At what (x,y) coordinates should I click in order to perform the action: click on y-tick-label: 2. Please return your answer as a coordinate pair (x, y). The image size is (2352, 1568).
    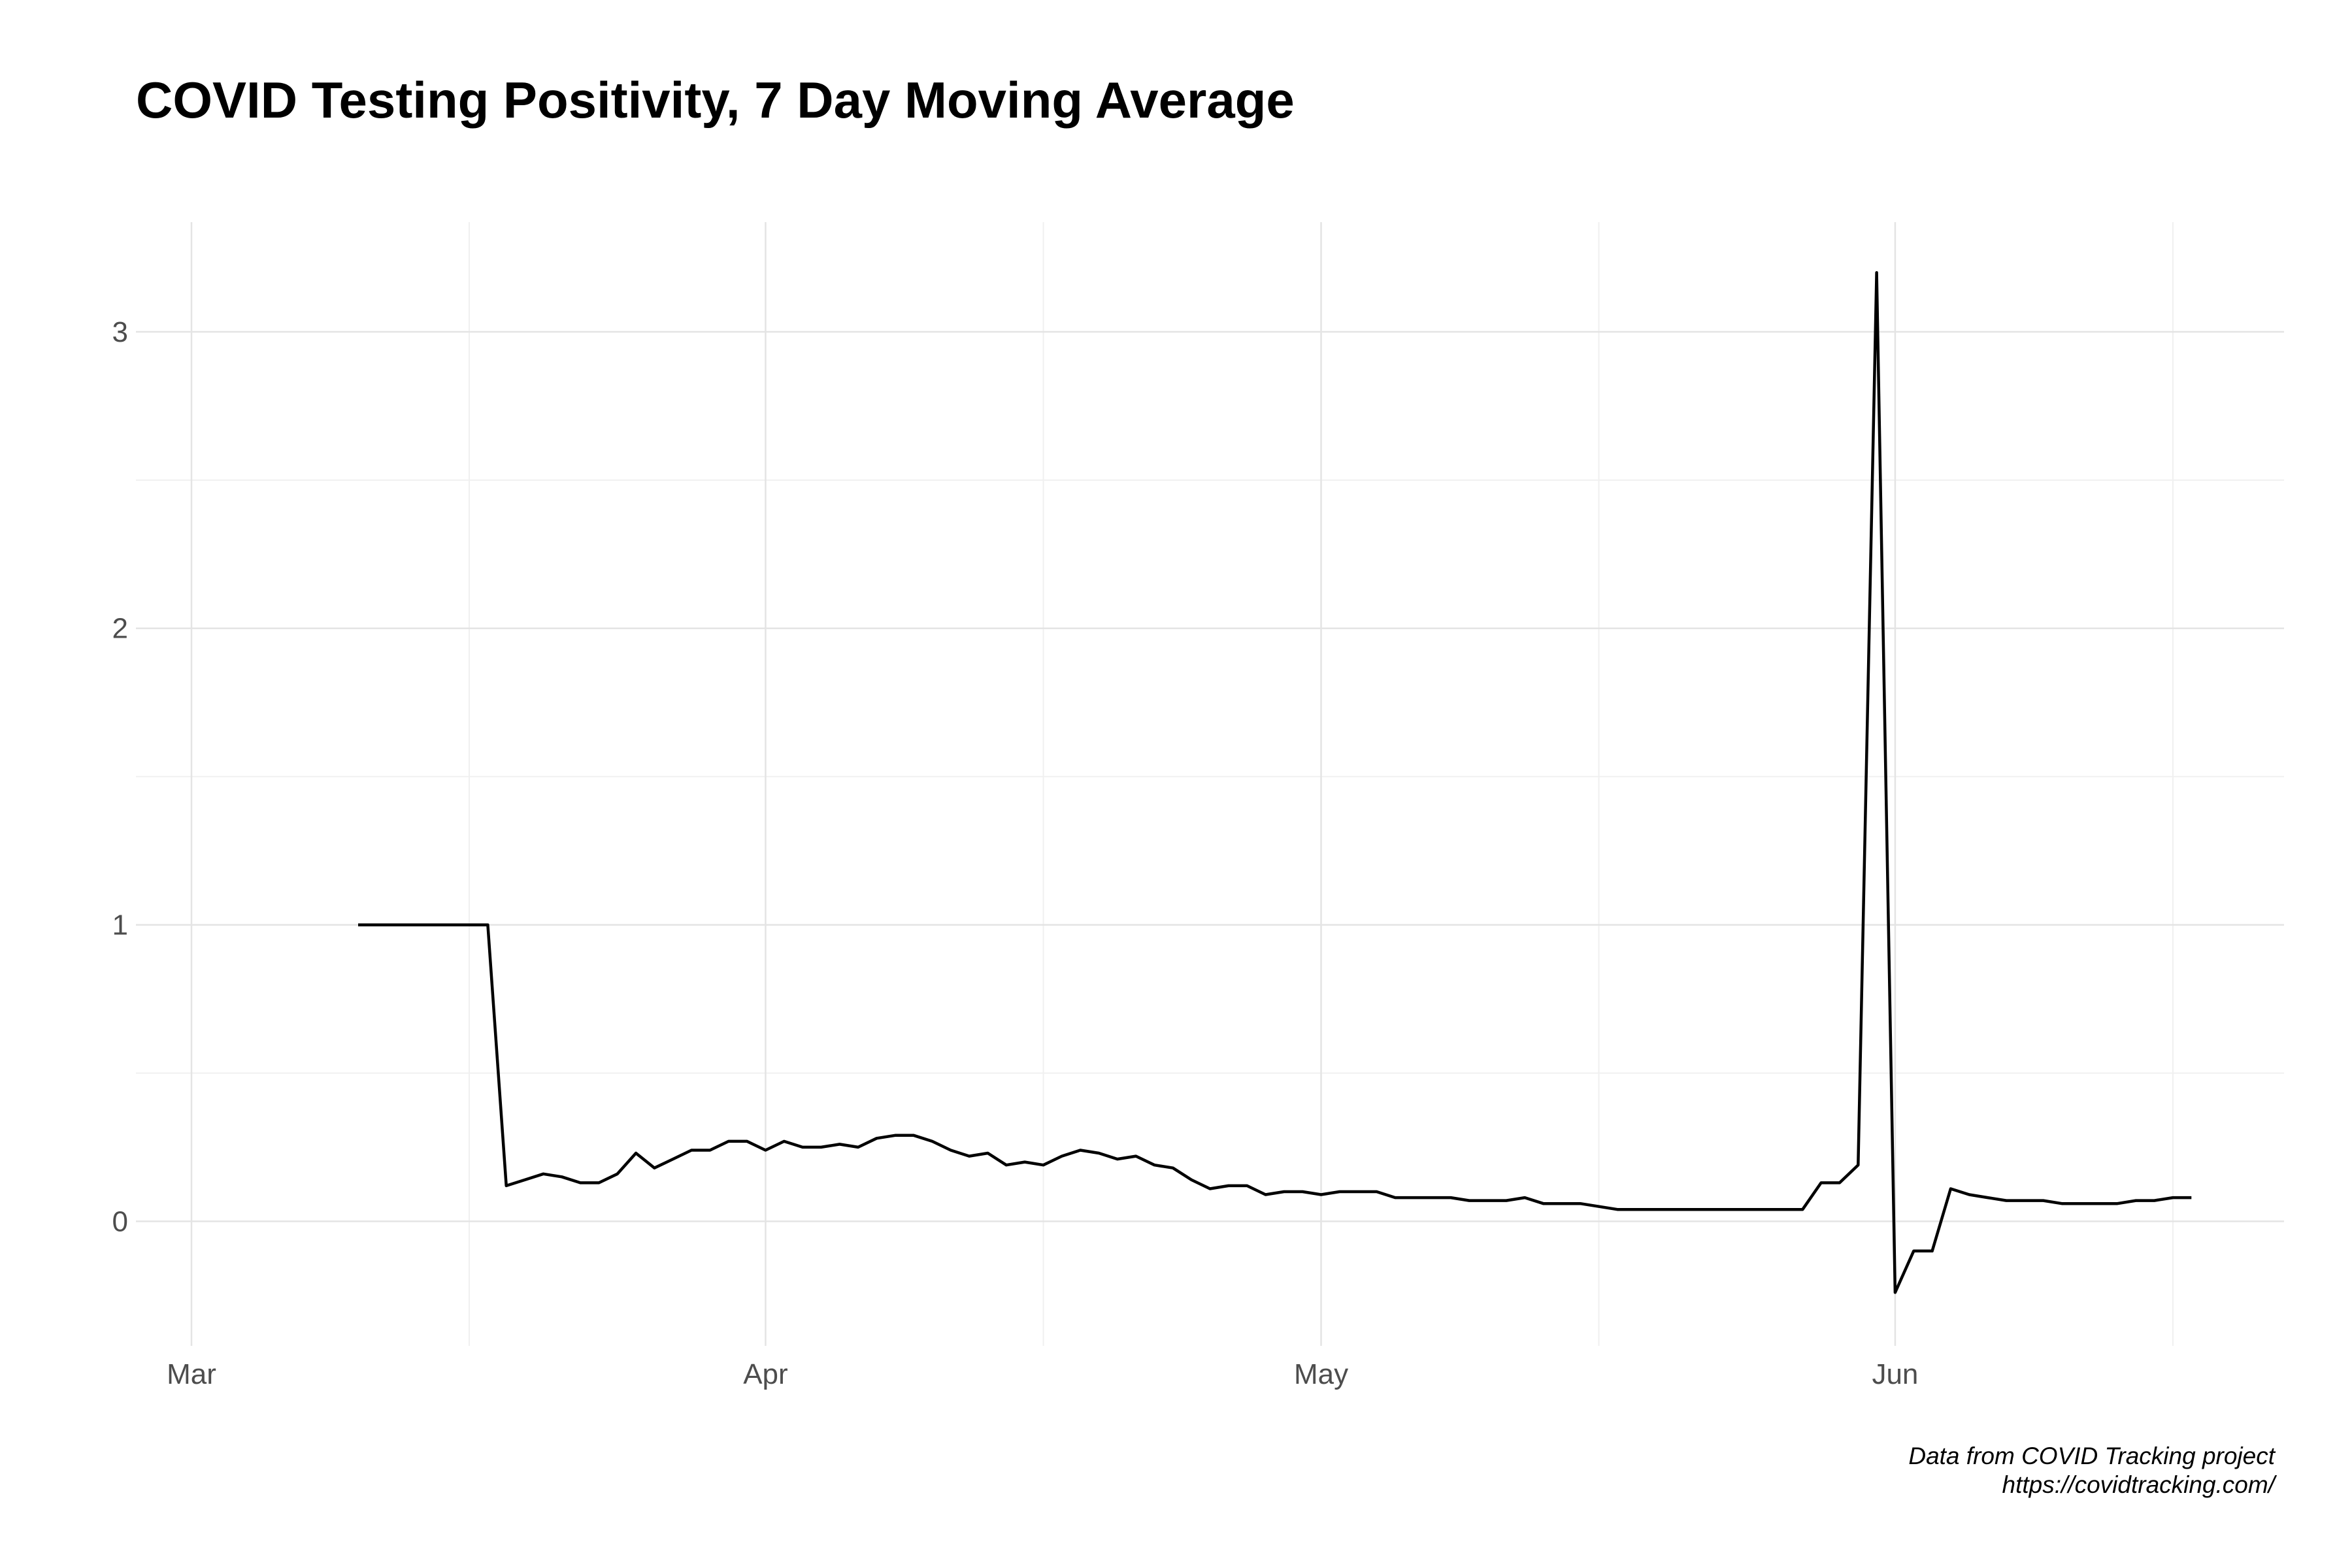
    Looking at the image, I should click on (120, 629).